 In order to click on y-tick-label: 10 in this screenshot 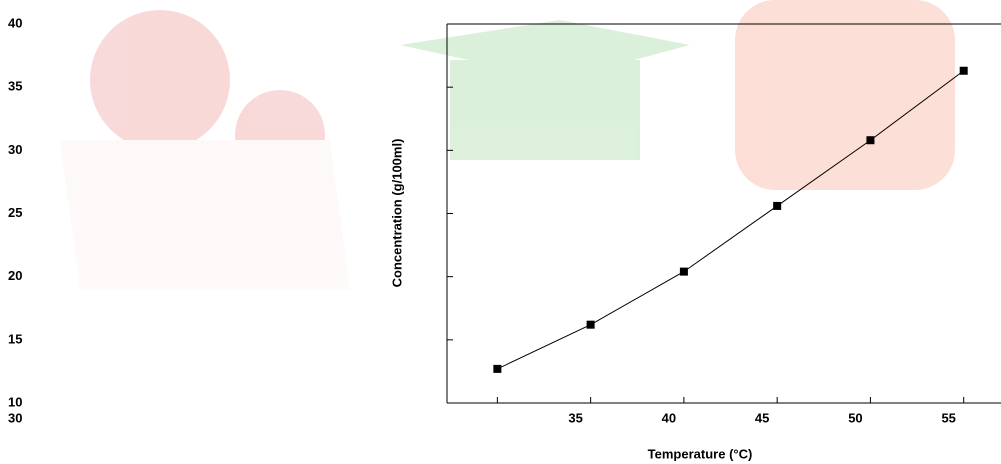, I will do `click(15, 401)`.